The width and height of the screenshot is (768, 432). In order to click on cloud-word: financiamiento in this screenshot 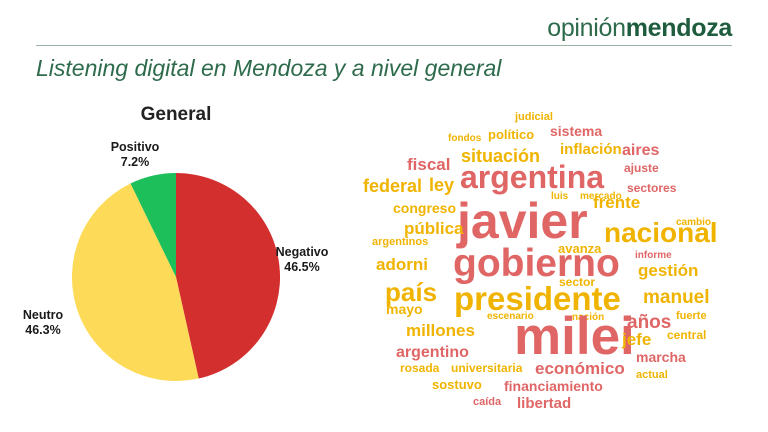, I will do `click(553, 386)`.